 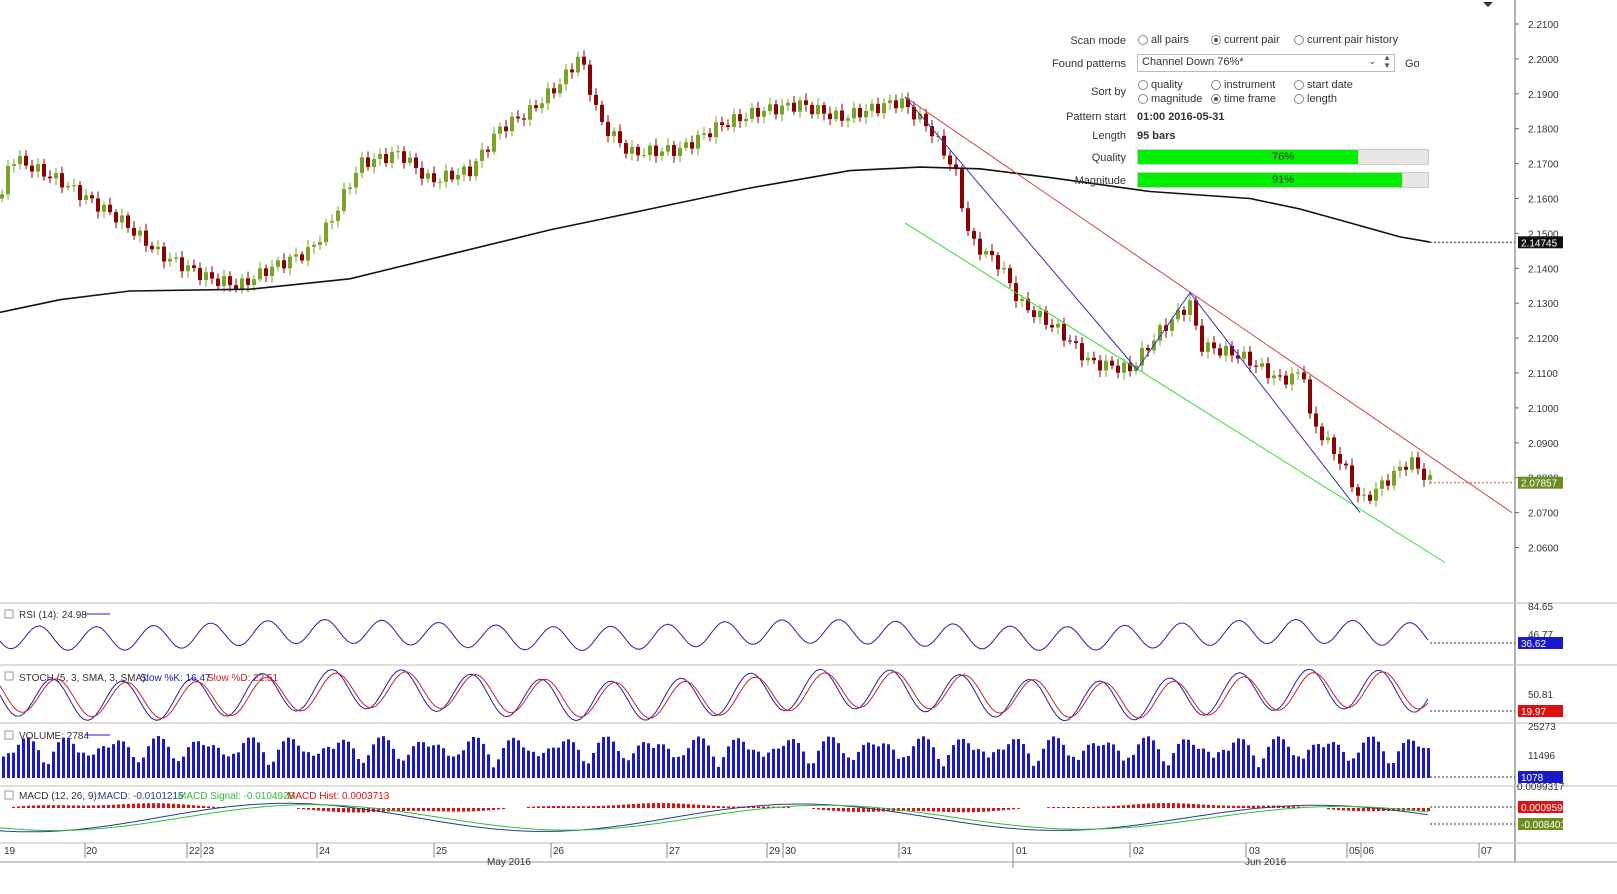 I want to click on rsi-label: RSI (14): 24.98, so click(x=53, y=615).